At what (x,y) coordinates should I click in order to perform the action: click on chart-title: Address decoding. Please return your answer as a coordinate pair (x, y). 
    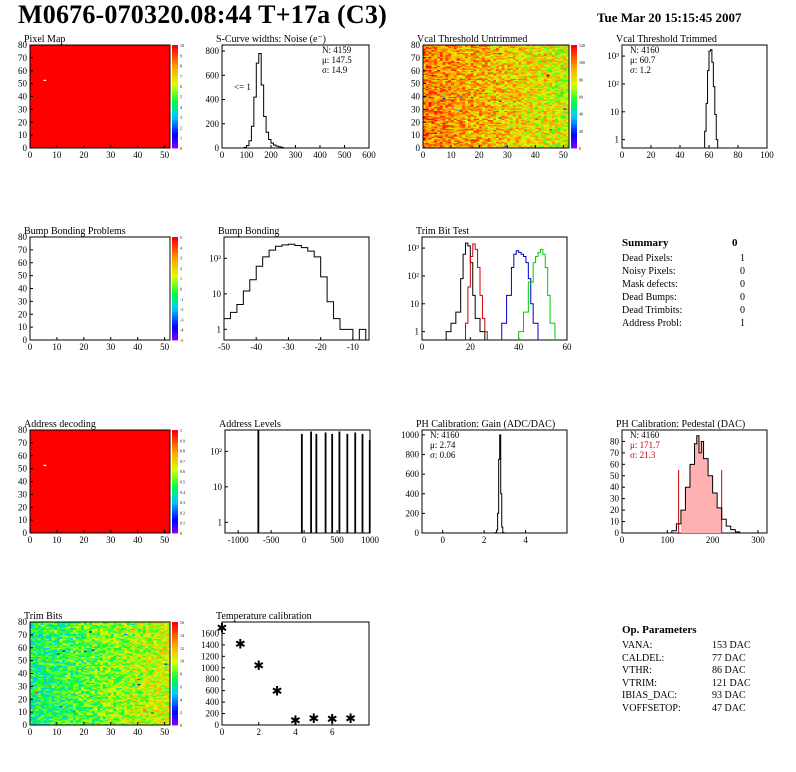
    Looking at the image, I should click on (60, 424).